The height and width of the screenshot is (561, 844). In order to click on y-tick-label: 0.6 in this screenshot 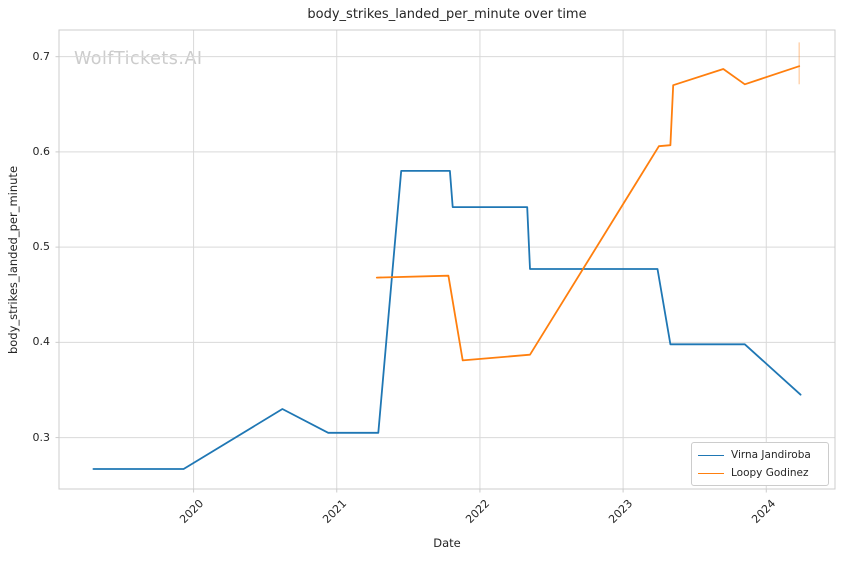, I will do `click(41, 151)`.